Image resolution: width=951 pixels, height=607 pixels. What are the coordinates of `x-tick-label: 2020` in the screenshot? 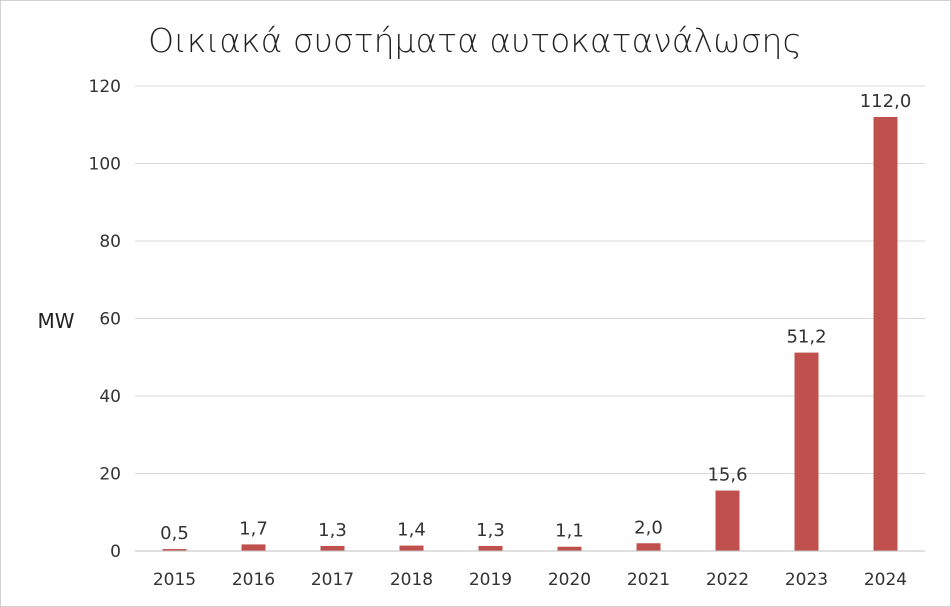 It's located at (569, 580).